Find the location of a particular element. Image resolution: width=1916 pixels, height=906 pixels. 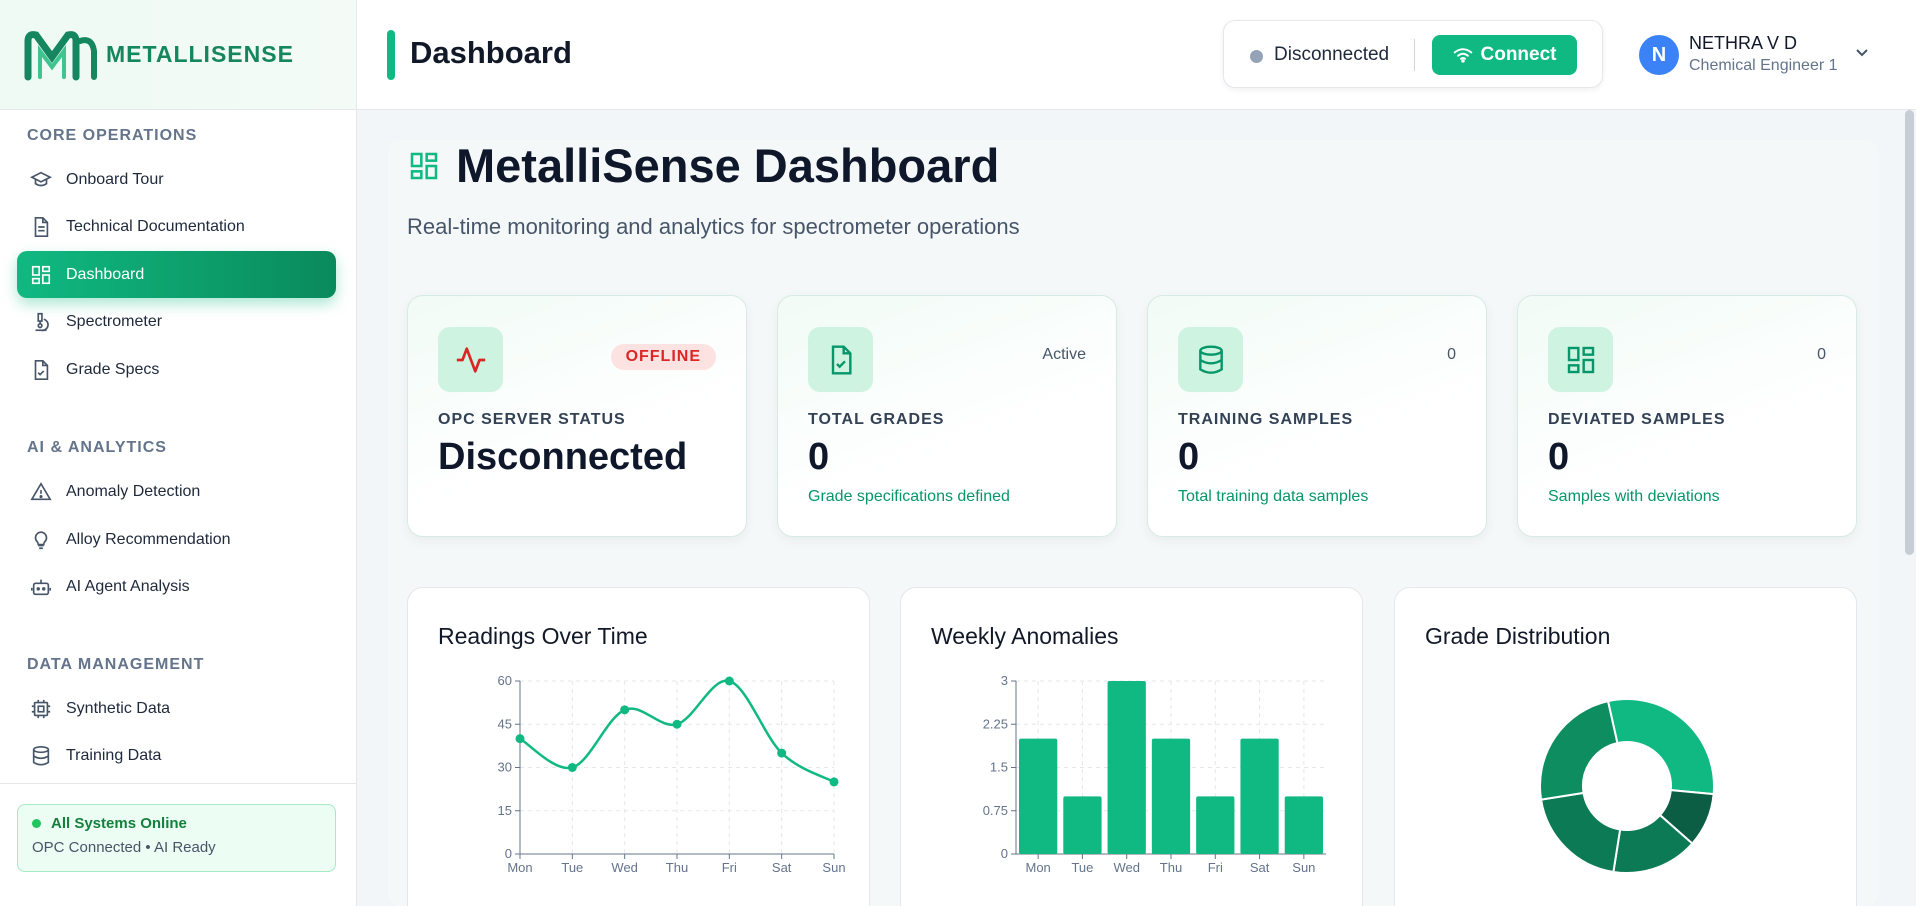

system-status-title: All Systems Online is located at coordinates (119, 823).